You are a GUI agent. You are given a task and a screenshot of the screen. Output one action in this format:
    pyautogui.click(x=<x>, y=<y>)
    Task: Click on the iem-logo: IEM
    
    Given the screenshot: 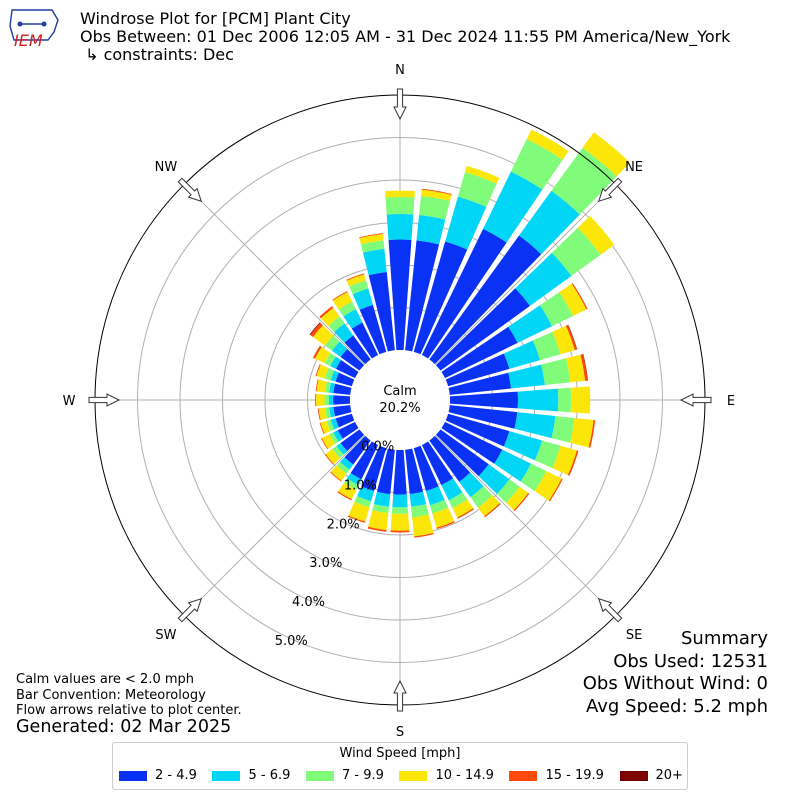 What is the action you would take?
    pyautogui.click(x=34, y=28)
    